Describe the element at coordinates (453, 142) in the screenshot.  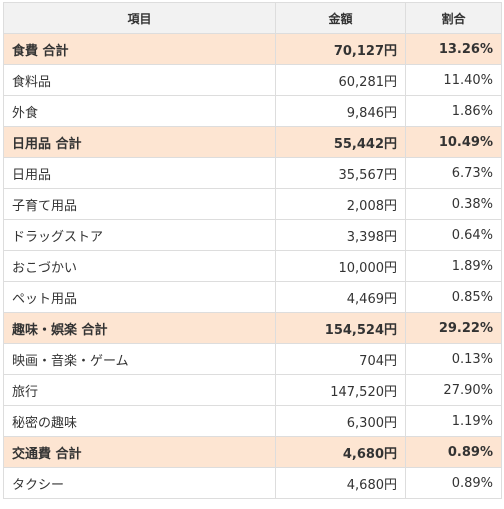
I see `cell-ratio: 10.49%` at that location.